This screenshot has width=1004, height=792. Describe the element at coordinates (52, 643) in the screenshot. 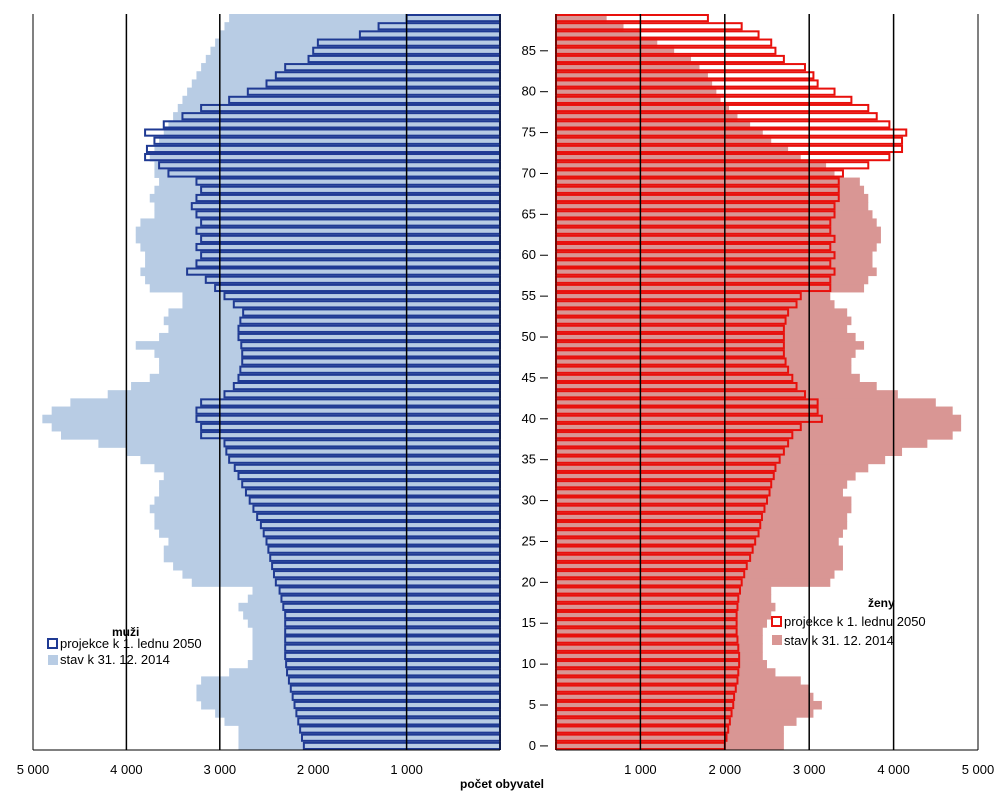

I see `legend-men-projection-swatch` at that location.